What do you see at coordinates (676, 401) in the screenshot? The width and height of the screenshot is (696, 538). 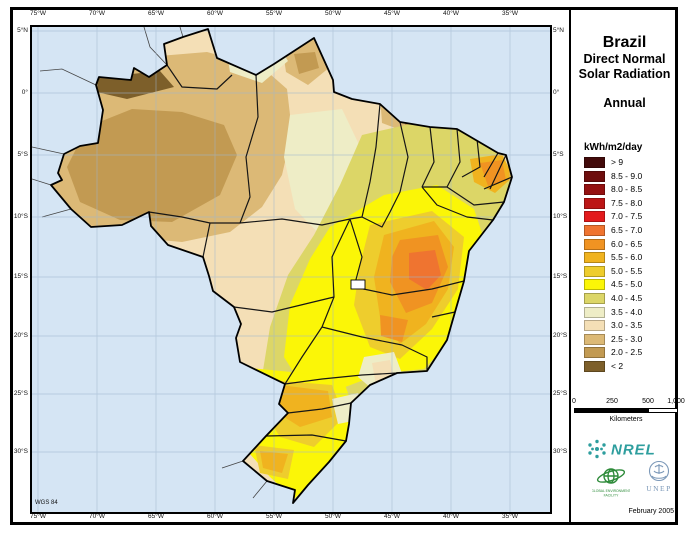 I see `scalebar-tick: 1,000` at bounding box center [676, 401].